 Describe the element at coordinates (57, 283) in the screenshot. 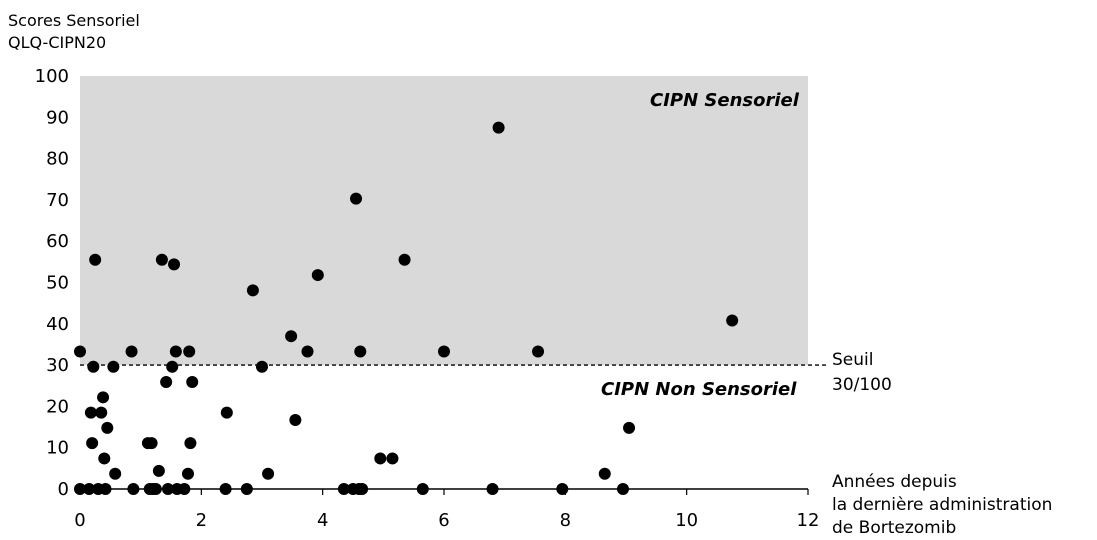

I see `y-tick-label: 50` at that location.